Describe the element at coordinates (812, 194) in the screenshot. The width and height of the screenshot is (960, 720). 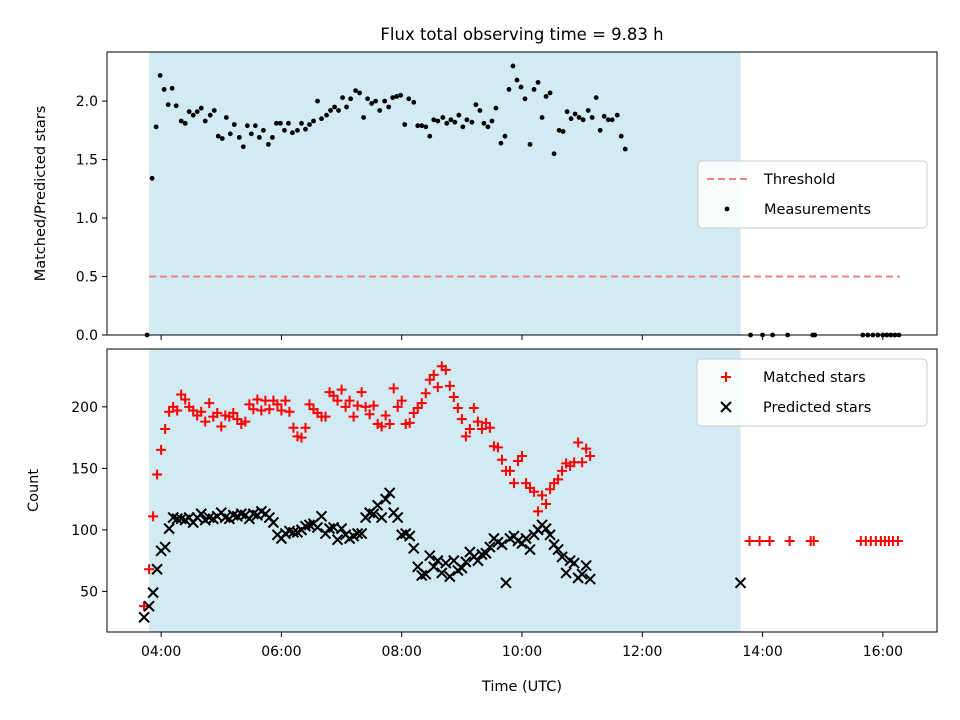
I see `legend-box` at that location.